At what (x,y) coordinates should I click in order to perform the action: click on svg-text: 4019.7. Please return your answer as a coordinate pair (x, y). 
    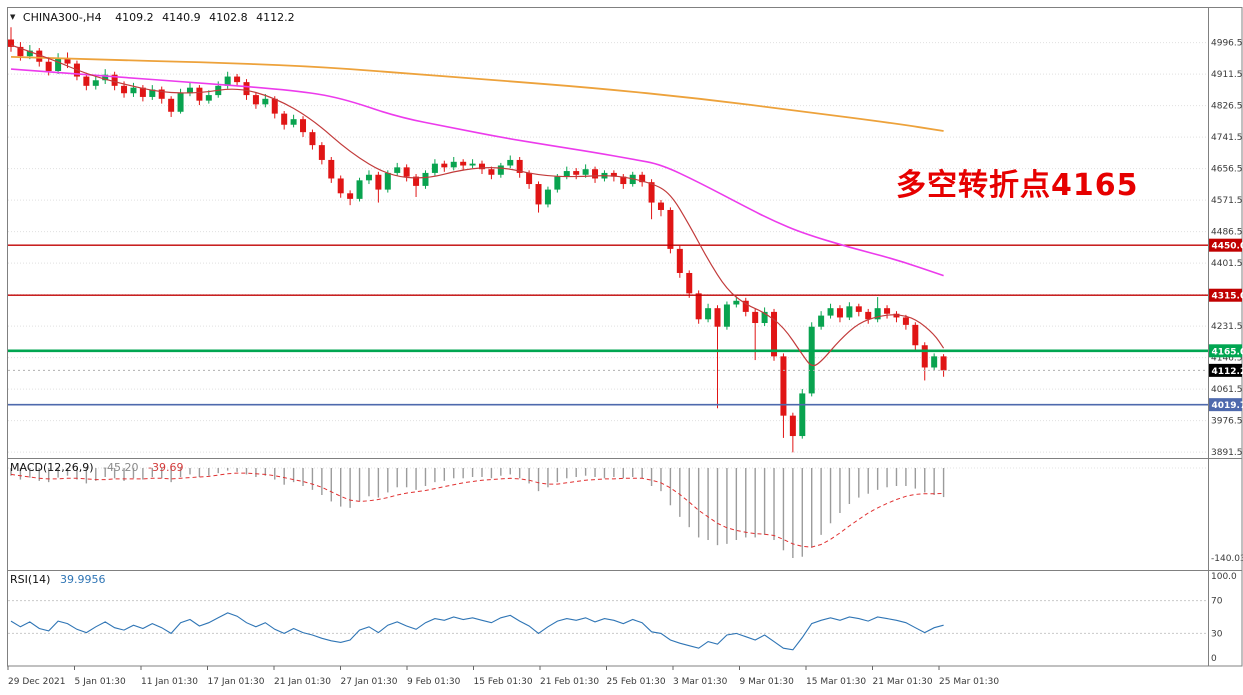
    Looking at the image, I should click on (1227, 406).